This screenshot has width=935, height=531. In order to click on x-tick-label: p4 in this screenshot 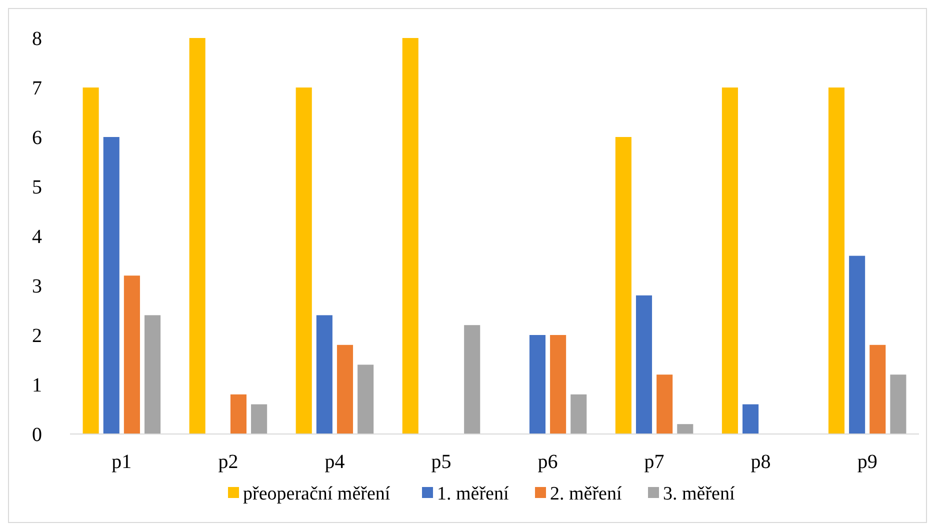, I will do `click(334, 462)`.